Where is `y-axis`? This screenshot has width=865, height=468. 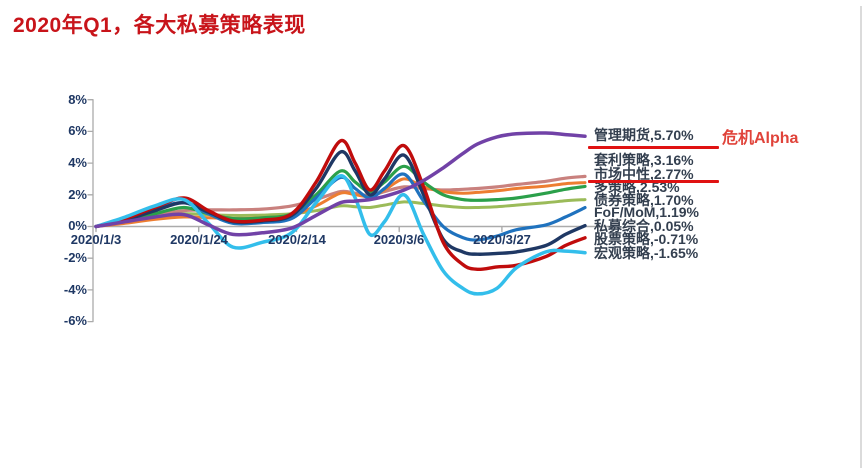 y-axis is located at coordinates (90, 211).